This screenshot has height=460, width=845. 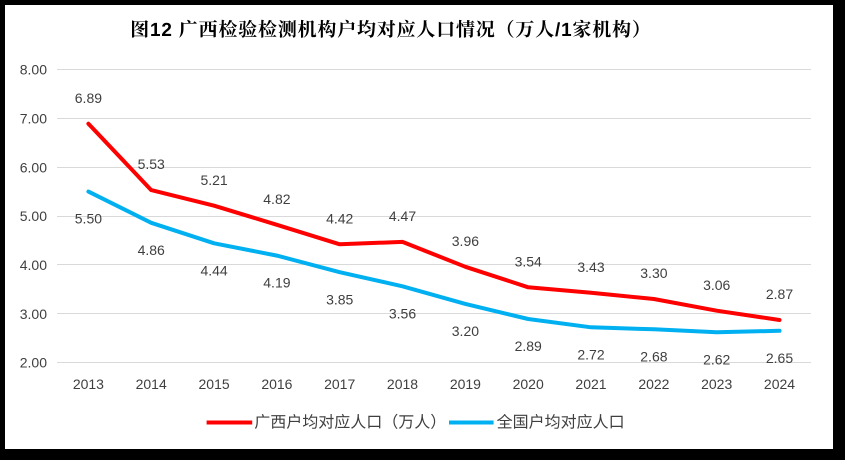 What do you see at coordinates (88, 384) in the screenshot?
I see `svg-text: 2013` at bounding box center [88, 384].